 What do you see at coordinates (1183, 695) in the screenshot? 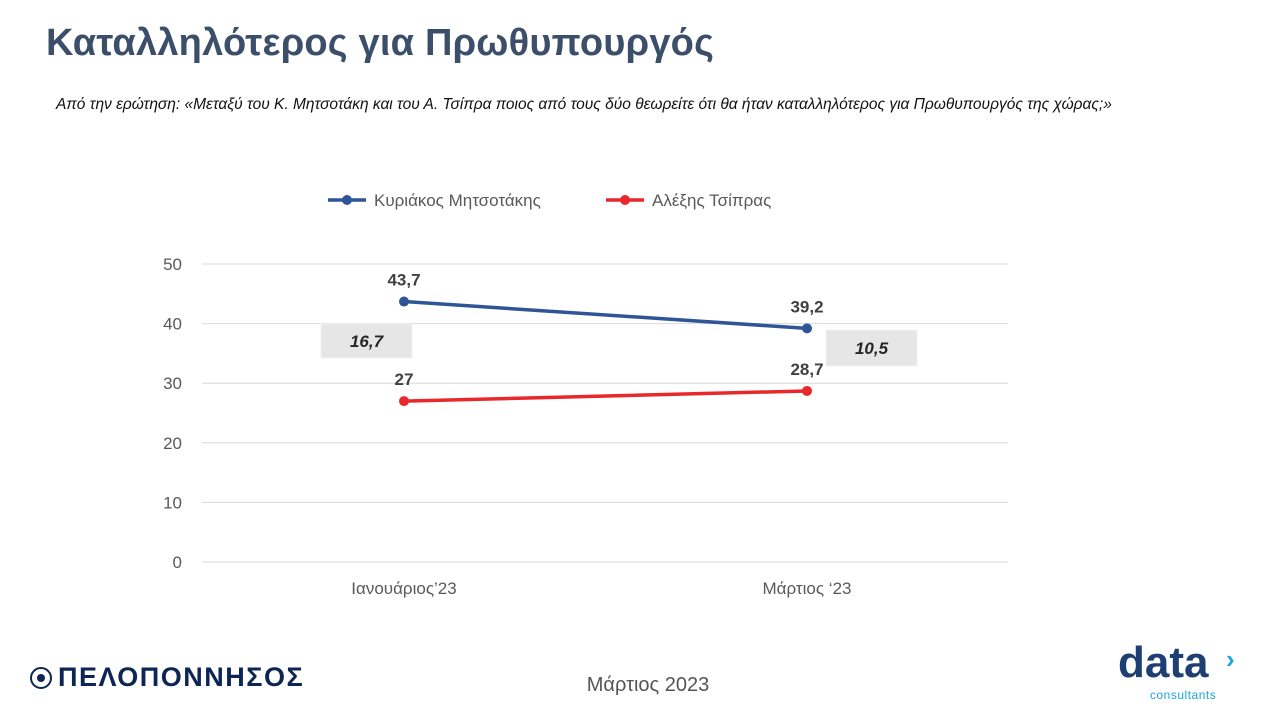
I see `data-logo-sub: consultants` at bounding box center [1183, 695].